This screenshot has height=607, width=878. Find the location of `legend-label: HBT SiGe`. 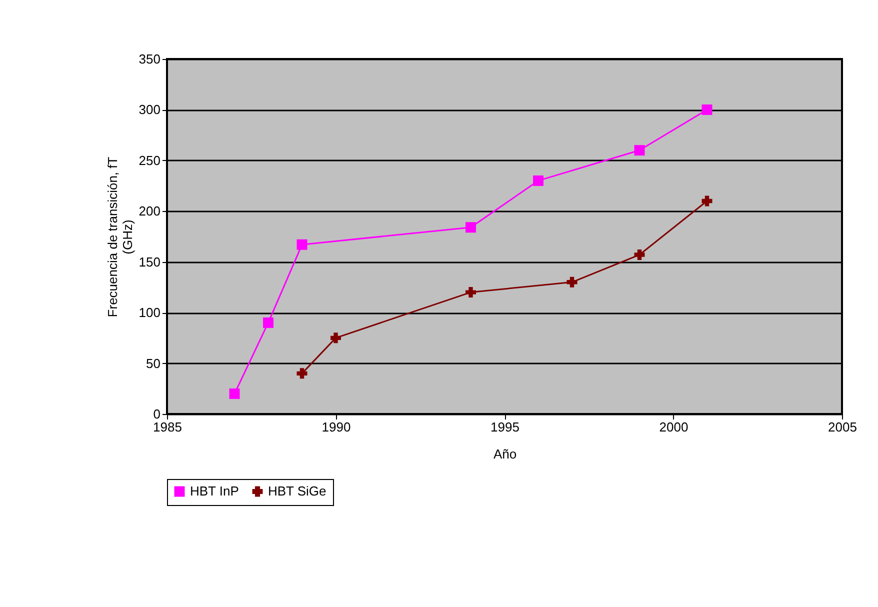

legend-label: HBT SiGe is located at coordinates (297, 491).